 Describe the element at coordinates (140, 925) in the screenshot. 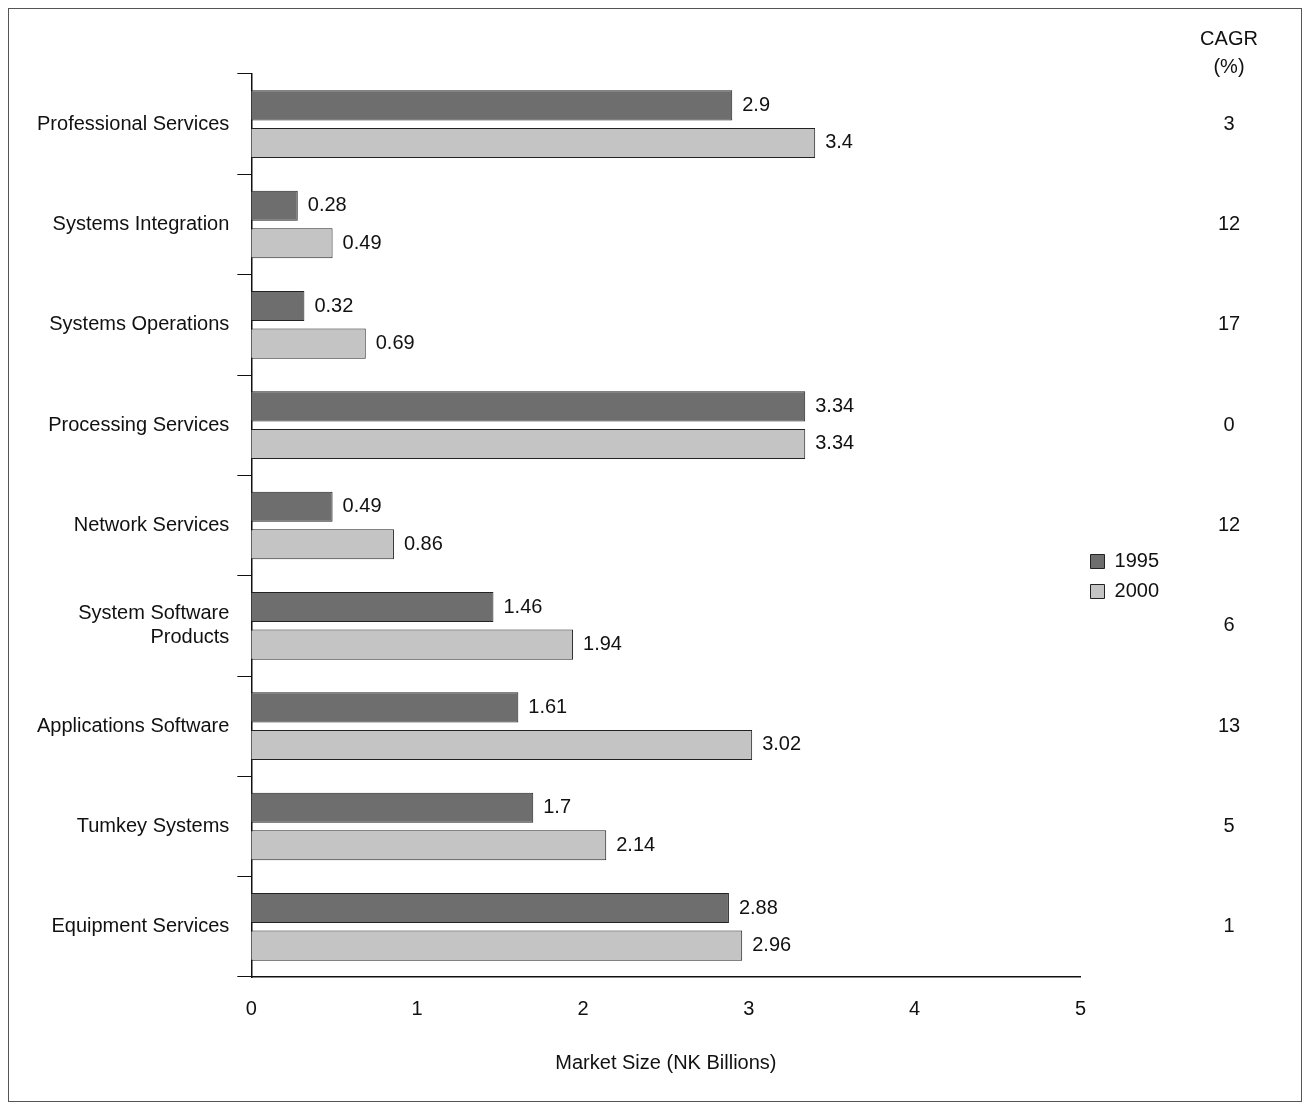

I see `y-tick-label: Equipment Services` at that location.